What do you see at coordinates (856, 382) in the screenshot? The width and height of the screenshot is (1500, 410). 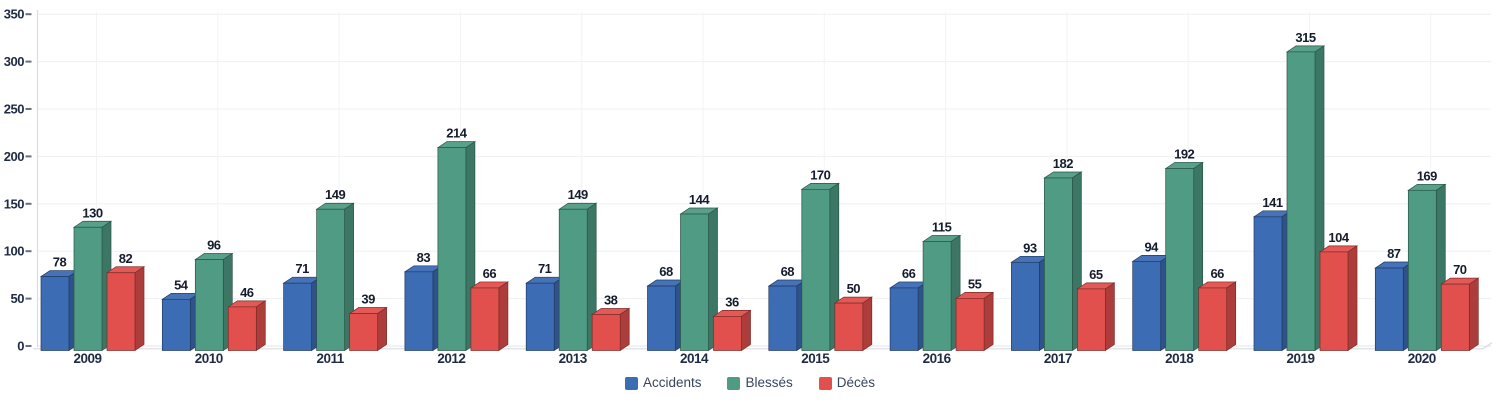 I see `legend-label-deces: Décès` at bounding box center [856, 382].